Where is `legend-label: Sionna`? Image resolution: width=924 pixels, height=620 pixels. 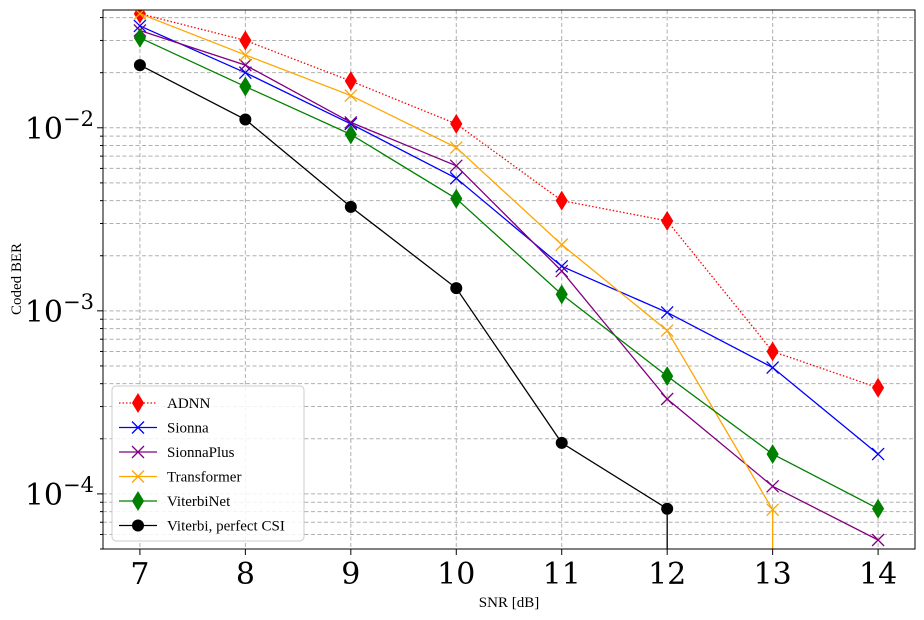
legend-label: Sionna is located at coordinates (188, 429).